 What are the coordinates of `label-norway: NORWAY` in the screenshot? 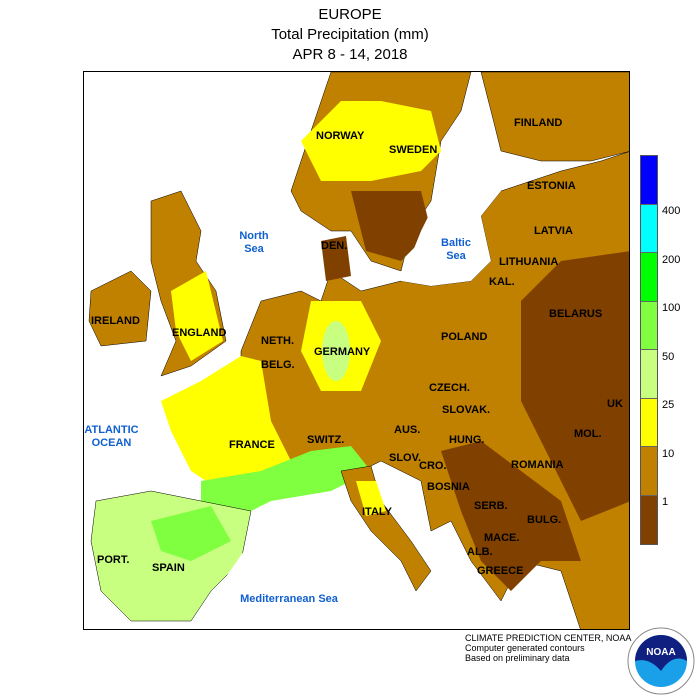 It's located at (340, 136).